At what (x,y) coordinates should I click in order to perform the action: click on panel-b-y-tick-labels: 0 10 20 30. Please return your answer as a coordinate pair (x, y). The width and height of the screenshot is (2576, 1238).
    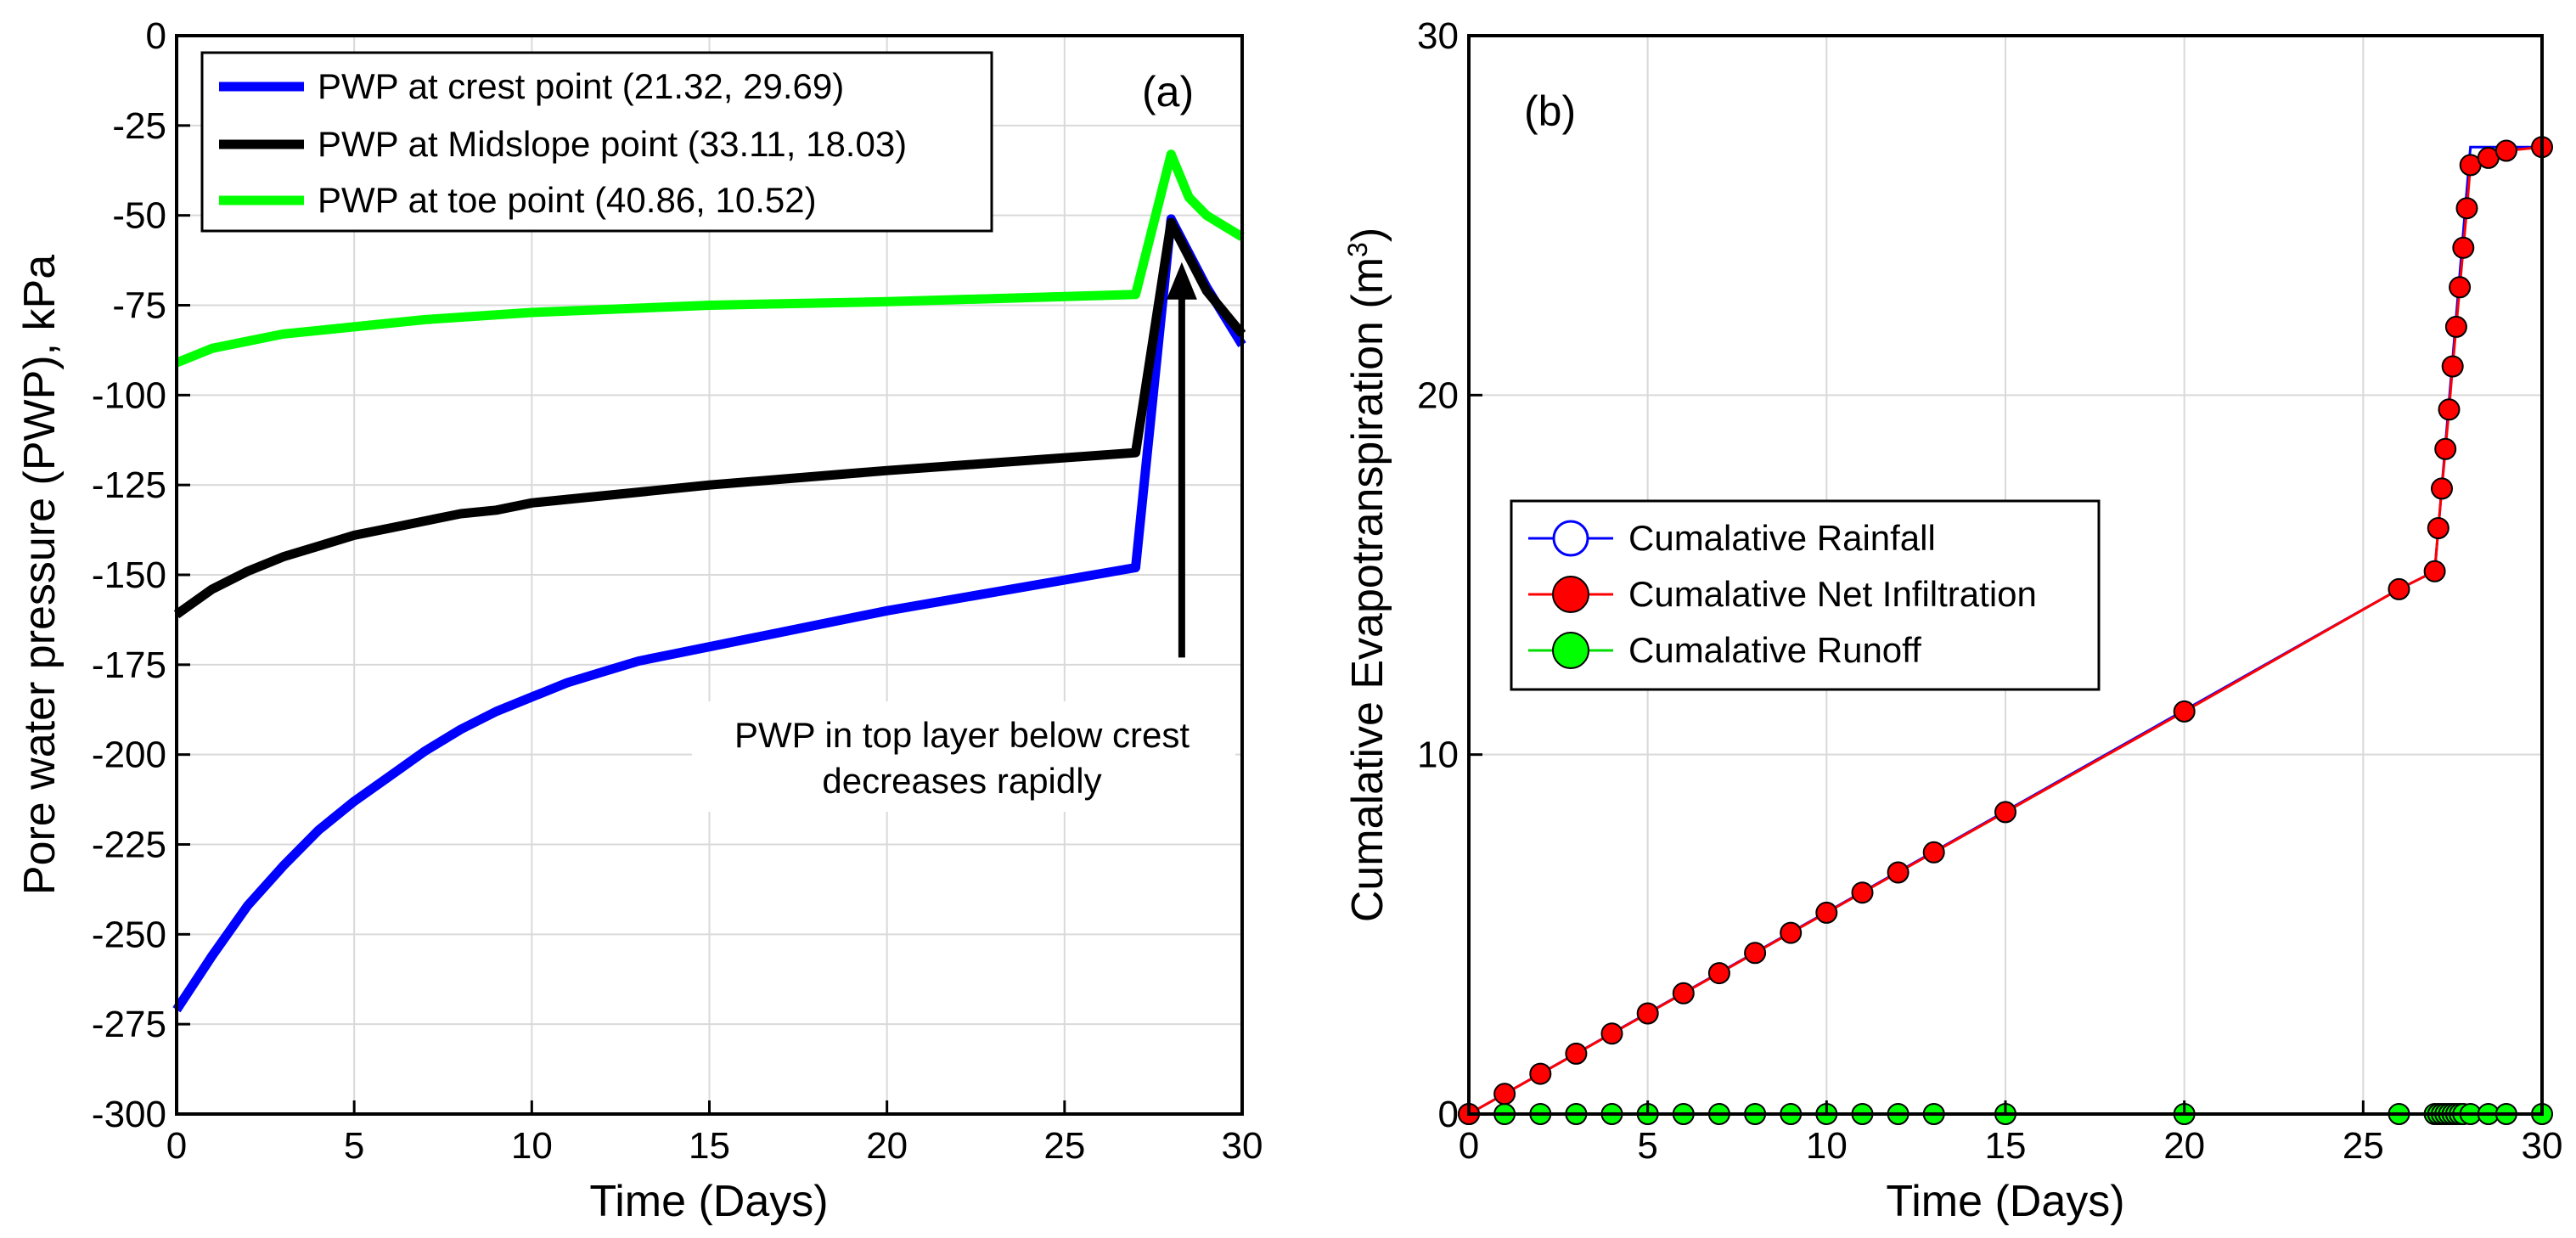
    Looking at the image, I should click on (1438, 575).